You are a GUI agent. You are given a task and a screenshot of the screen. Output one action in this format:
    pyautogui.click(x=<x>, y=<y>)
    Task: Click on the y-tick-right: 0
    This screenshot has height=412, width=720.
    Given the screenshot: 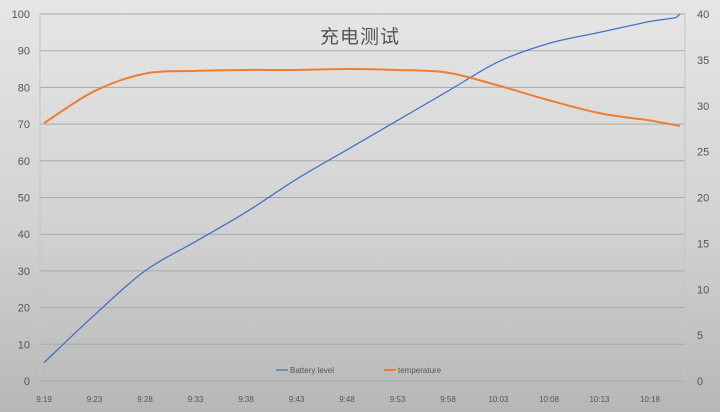 What is the action you would take?
    pyautogui.click(x=700, y=382)
    